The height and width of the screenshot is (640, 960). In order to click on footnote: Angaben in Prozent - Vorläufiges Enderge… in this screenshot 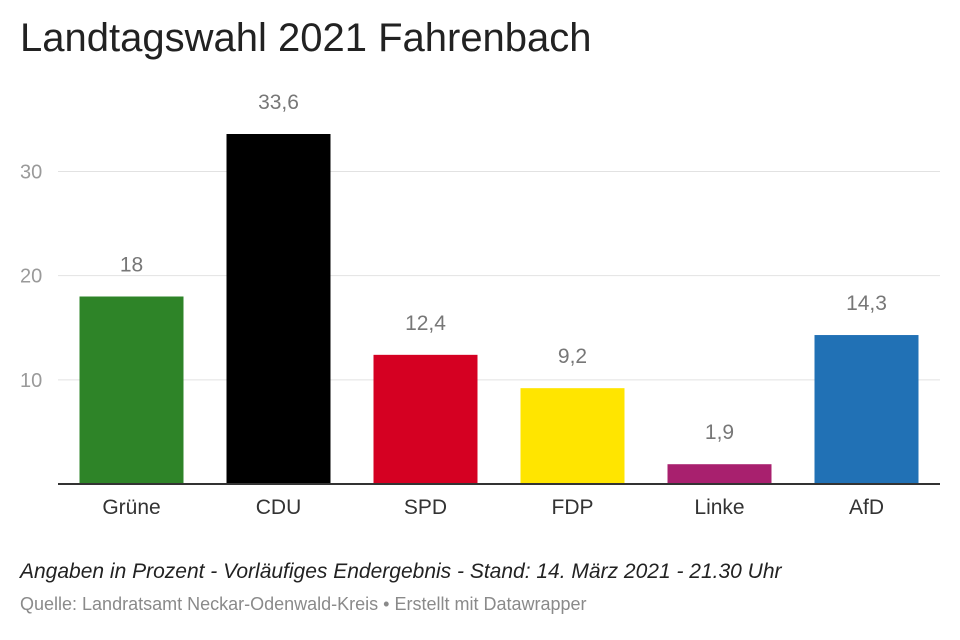, I will do `click(401, 571)`.